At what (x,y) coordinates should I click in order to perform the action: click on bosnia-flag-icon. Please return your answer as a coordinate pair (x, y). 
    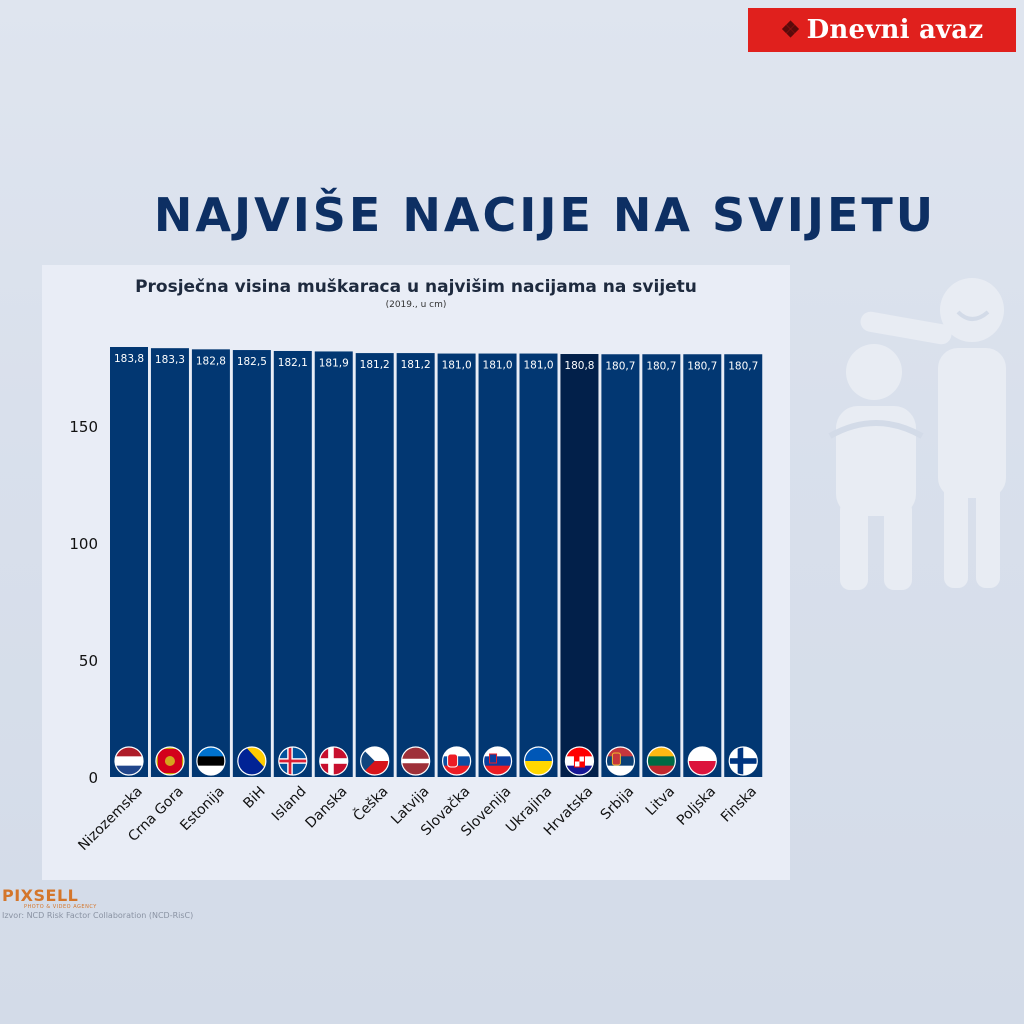
    Looking at the image, I should click on (251, 761).